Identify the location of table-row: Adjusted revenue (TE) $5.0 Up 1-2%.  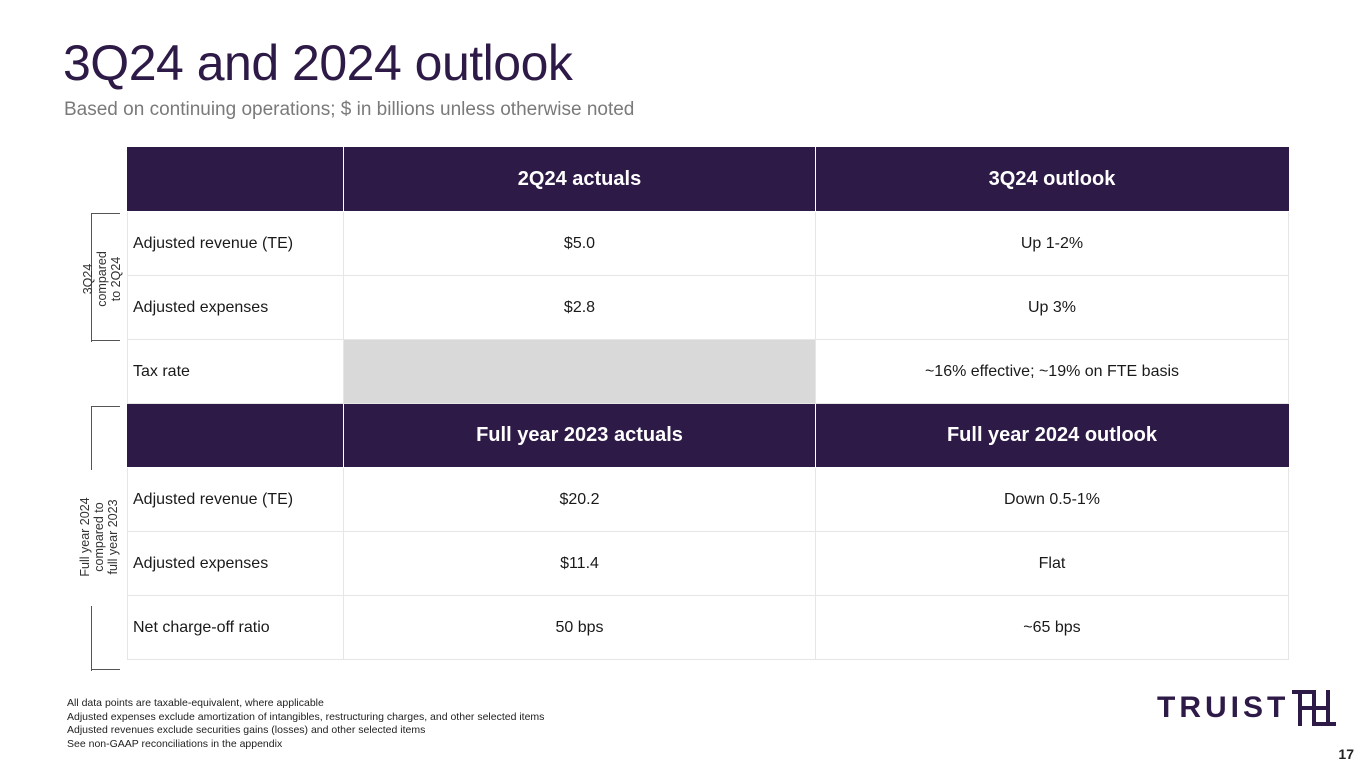
(708, 243).